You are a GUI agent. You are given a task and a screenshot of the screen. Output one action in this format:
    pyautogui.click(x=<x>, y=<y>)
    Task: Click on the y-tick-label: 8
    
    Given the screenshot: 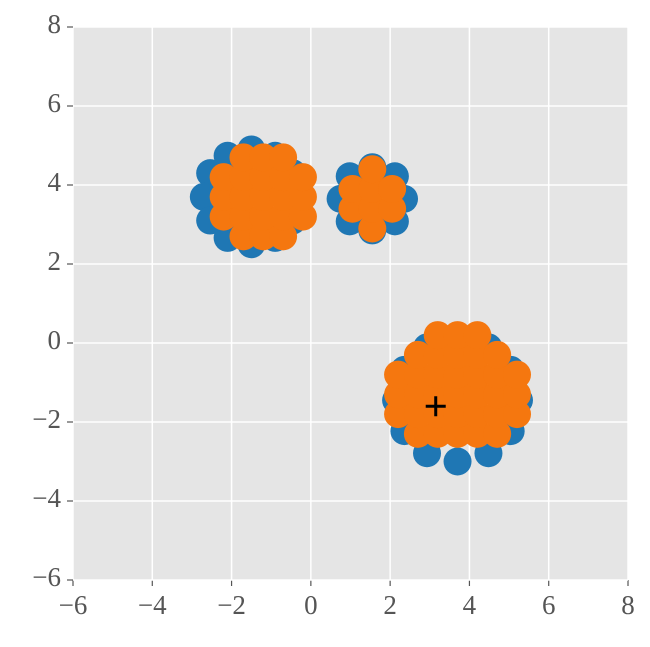 What is the action you would take?
    pyautogui.click(x=55, y=24)
    